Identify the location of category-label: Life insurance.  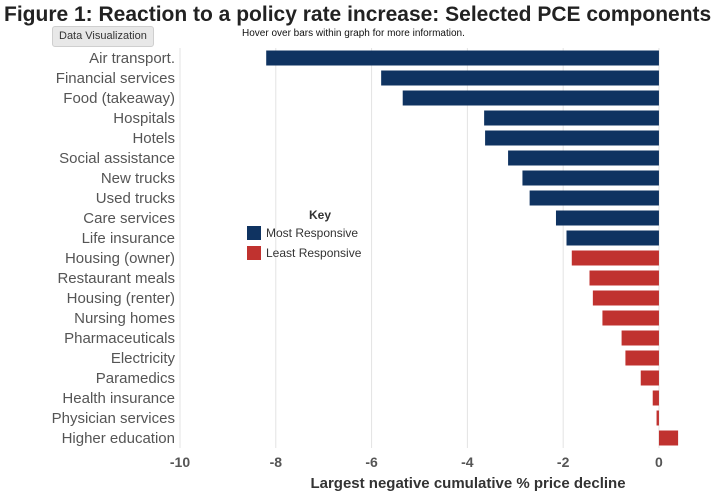
(128, 238).